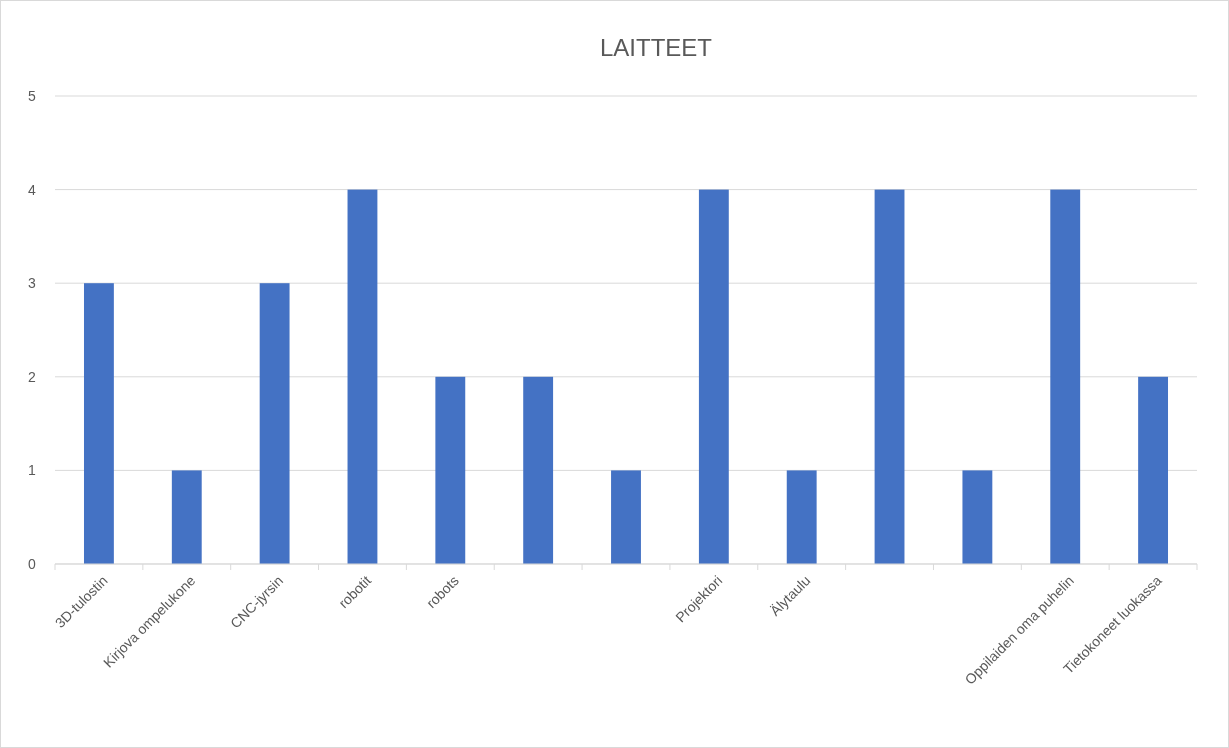  I want to click on chart-title: LAITTEET, so click(656, 47).